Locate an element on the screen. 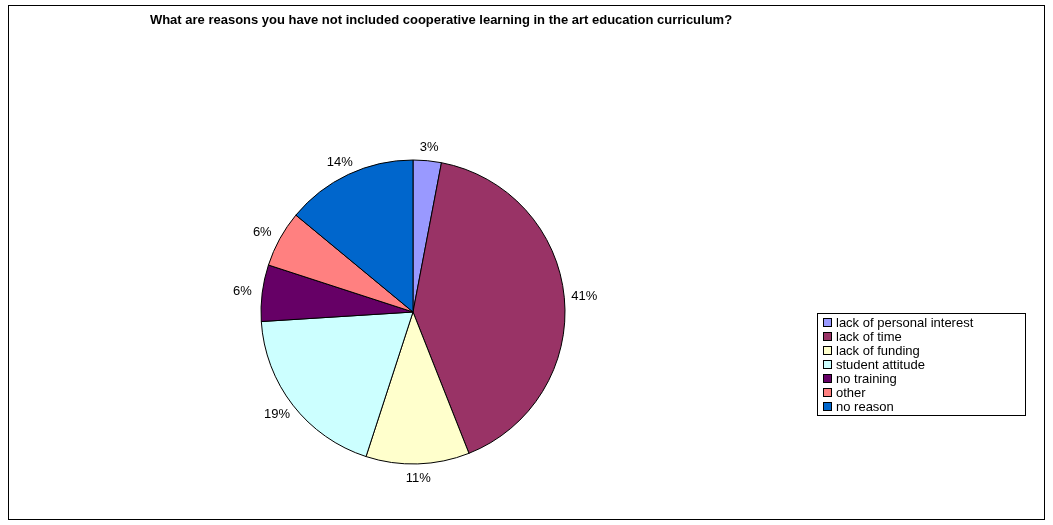  legend-label: lack of personal interest is located at coordinates (905, 322).